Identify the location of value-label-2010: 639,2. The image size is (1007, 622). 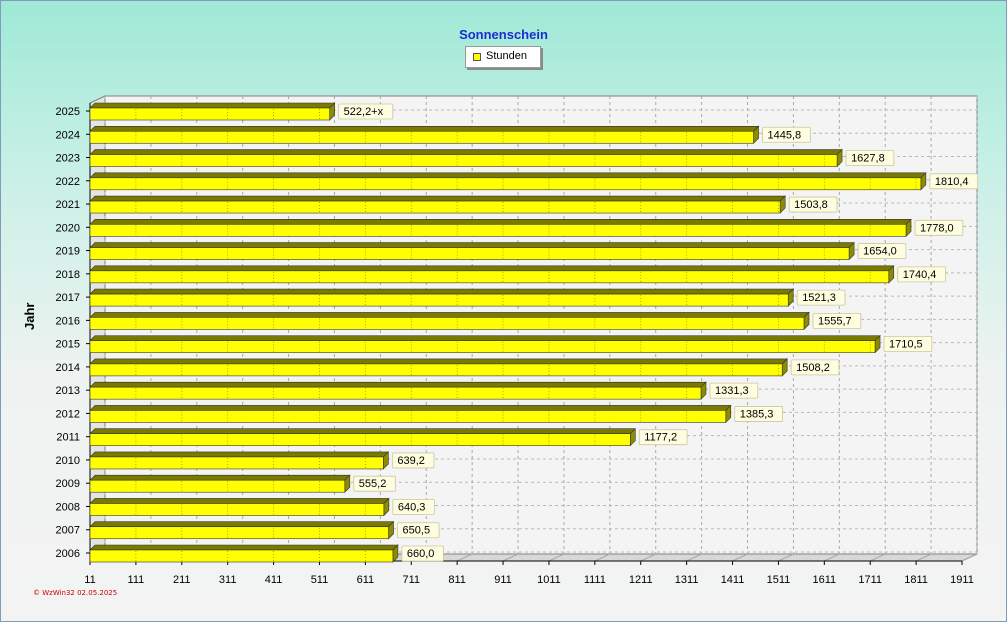
(411, 461).